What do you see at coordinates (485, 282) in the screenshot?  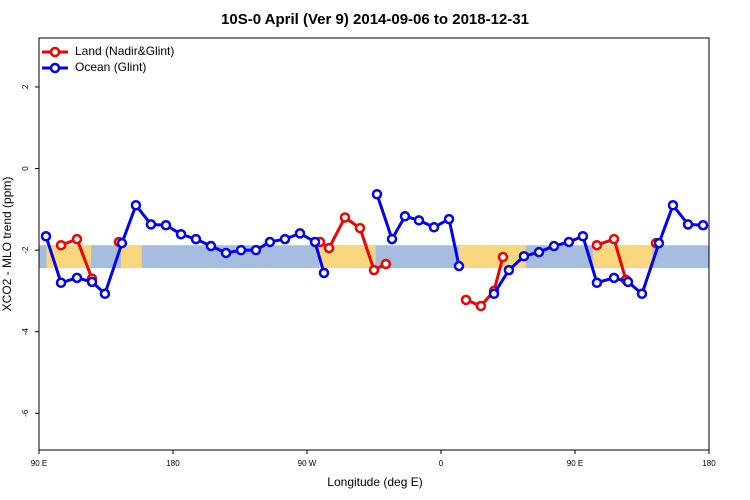 I see `series-line` at bounding box center [485, 282].